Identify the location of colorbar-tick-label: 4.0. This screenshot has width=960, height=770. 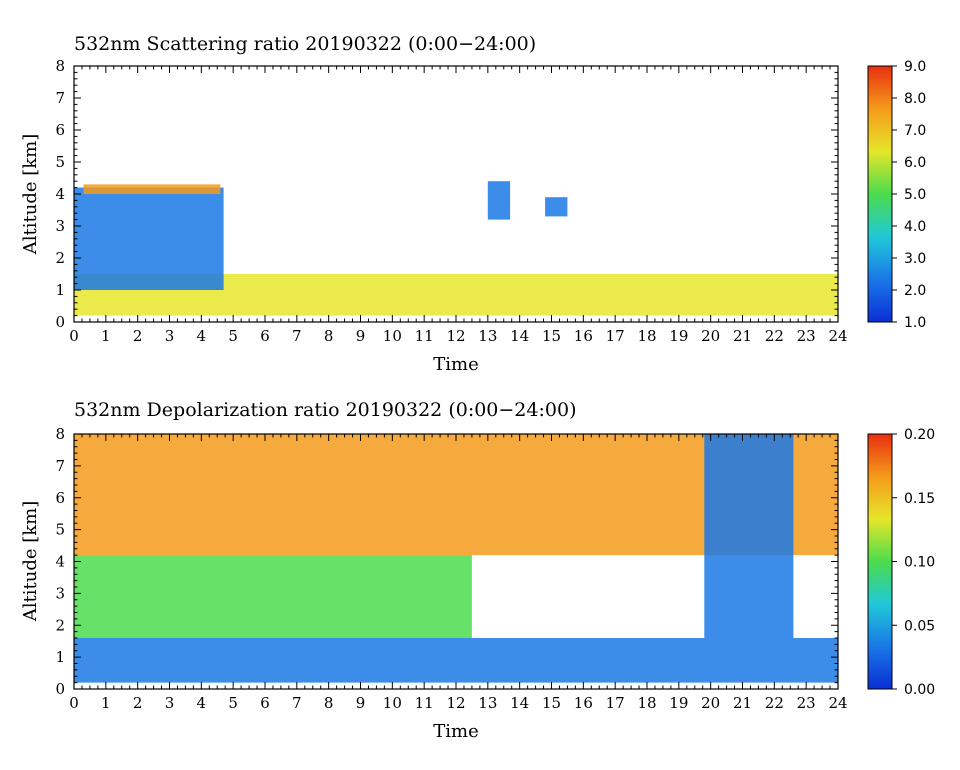
(915, 227).